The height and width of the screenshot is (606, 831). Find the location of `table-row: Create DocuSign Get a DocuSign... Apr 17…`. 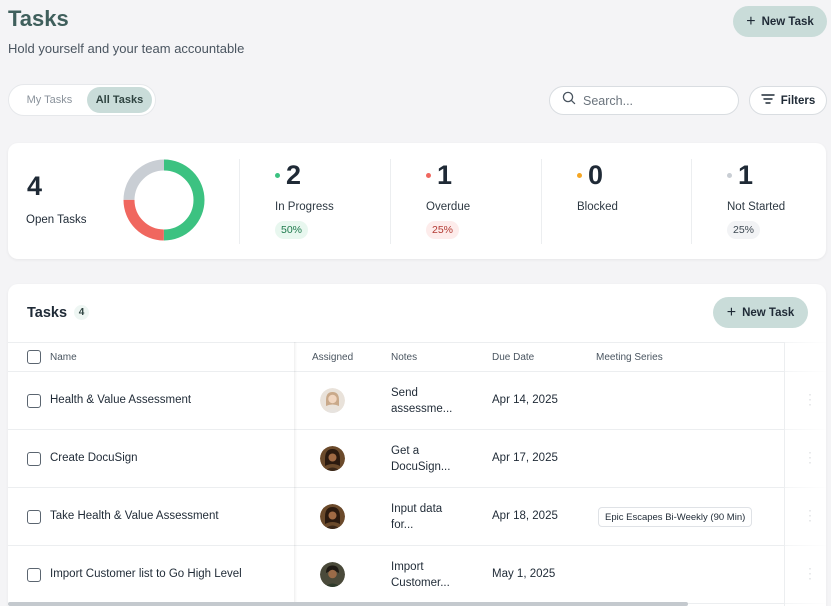

table-row: Create DocuSign Get a DocuSign... Apr 17… is located at coordinates (417, 459).